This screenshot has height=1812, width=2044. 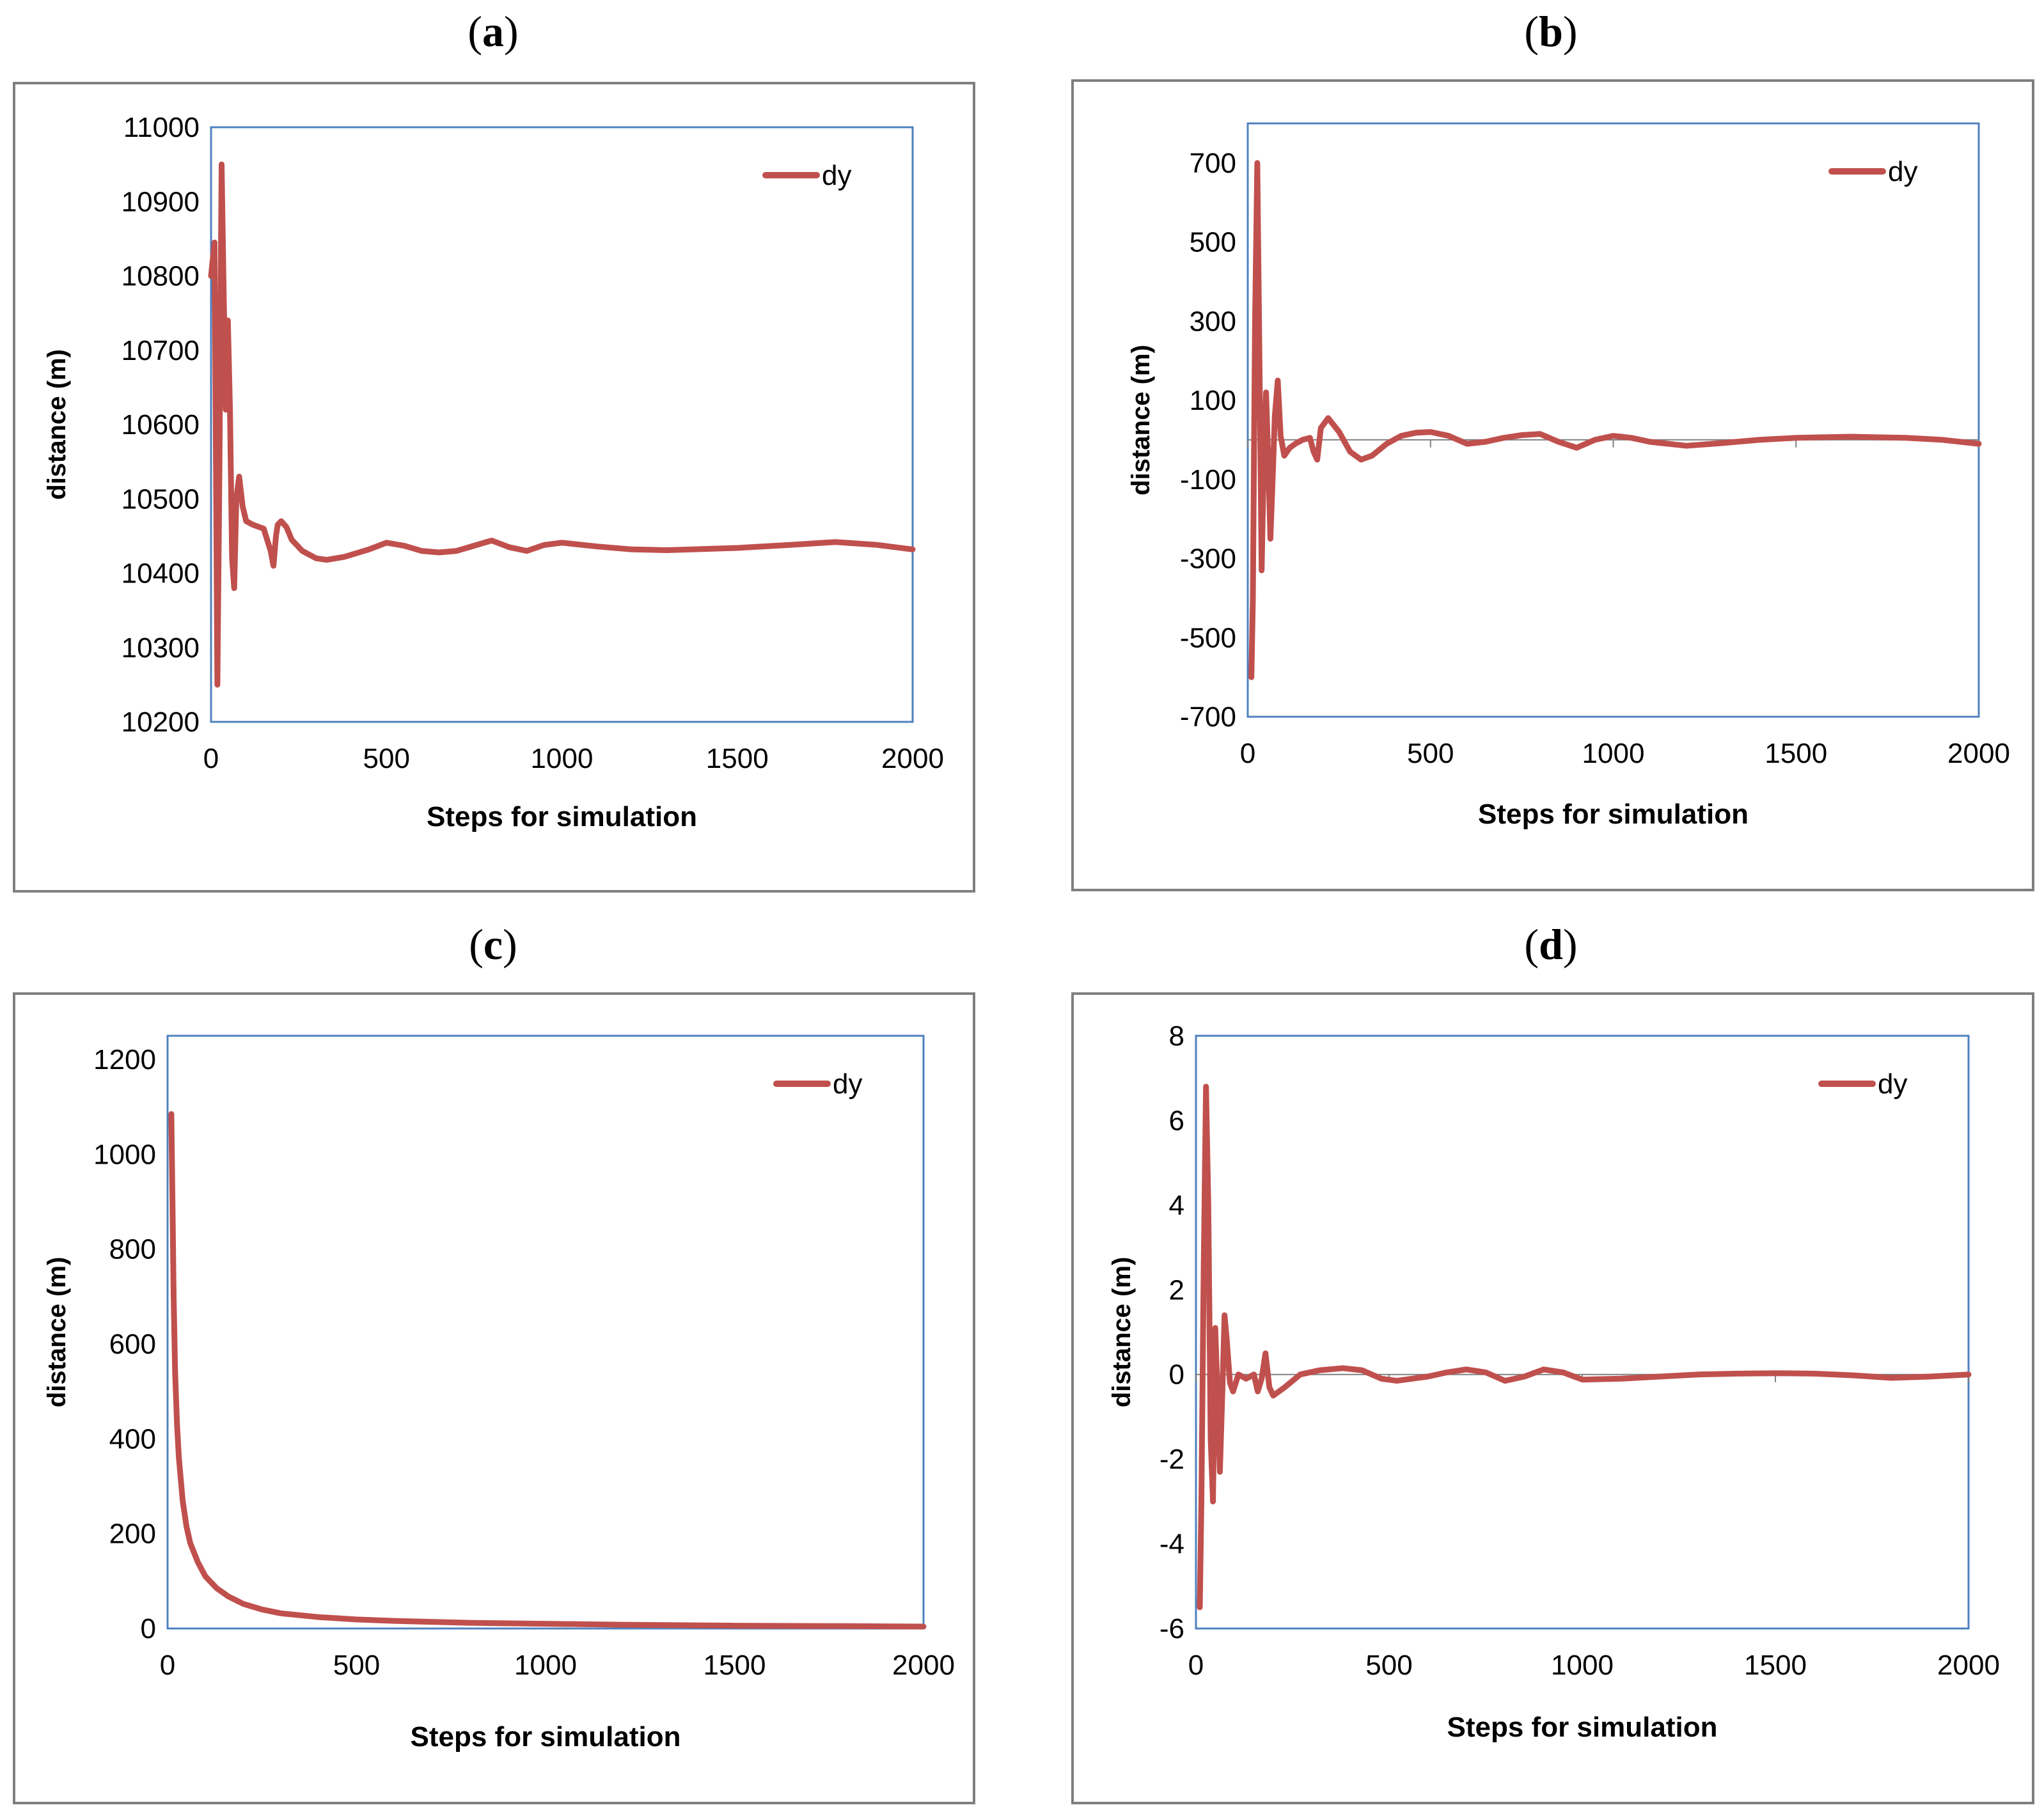 I want to click on y-tick-label: -300, so click(x=1208, y=559).